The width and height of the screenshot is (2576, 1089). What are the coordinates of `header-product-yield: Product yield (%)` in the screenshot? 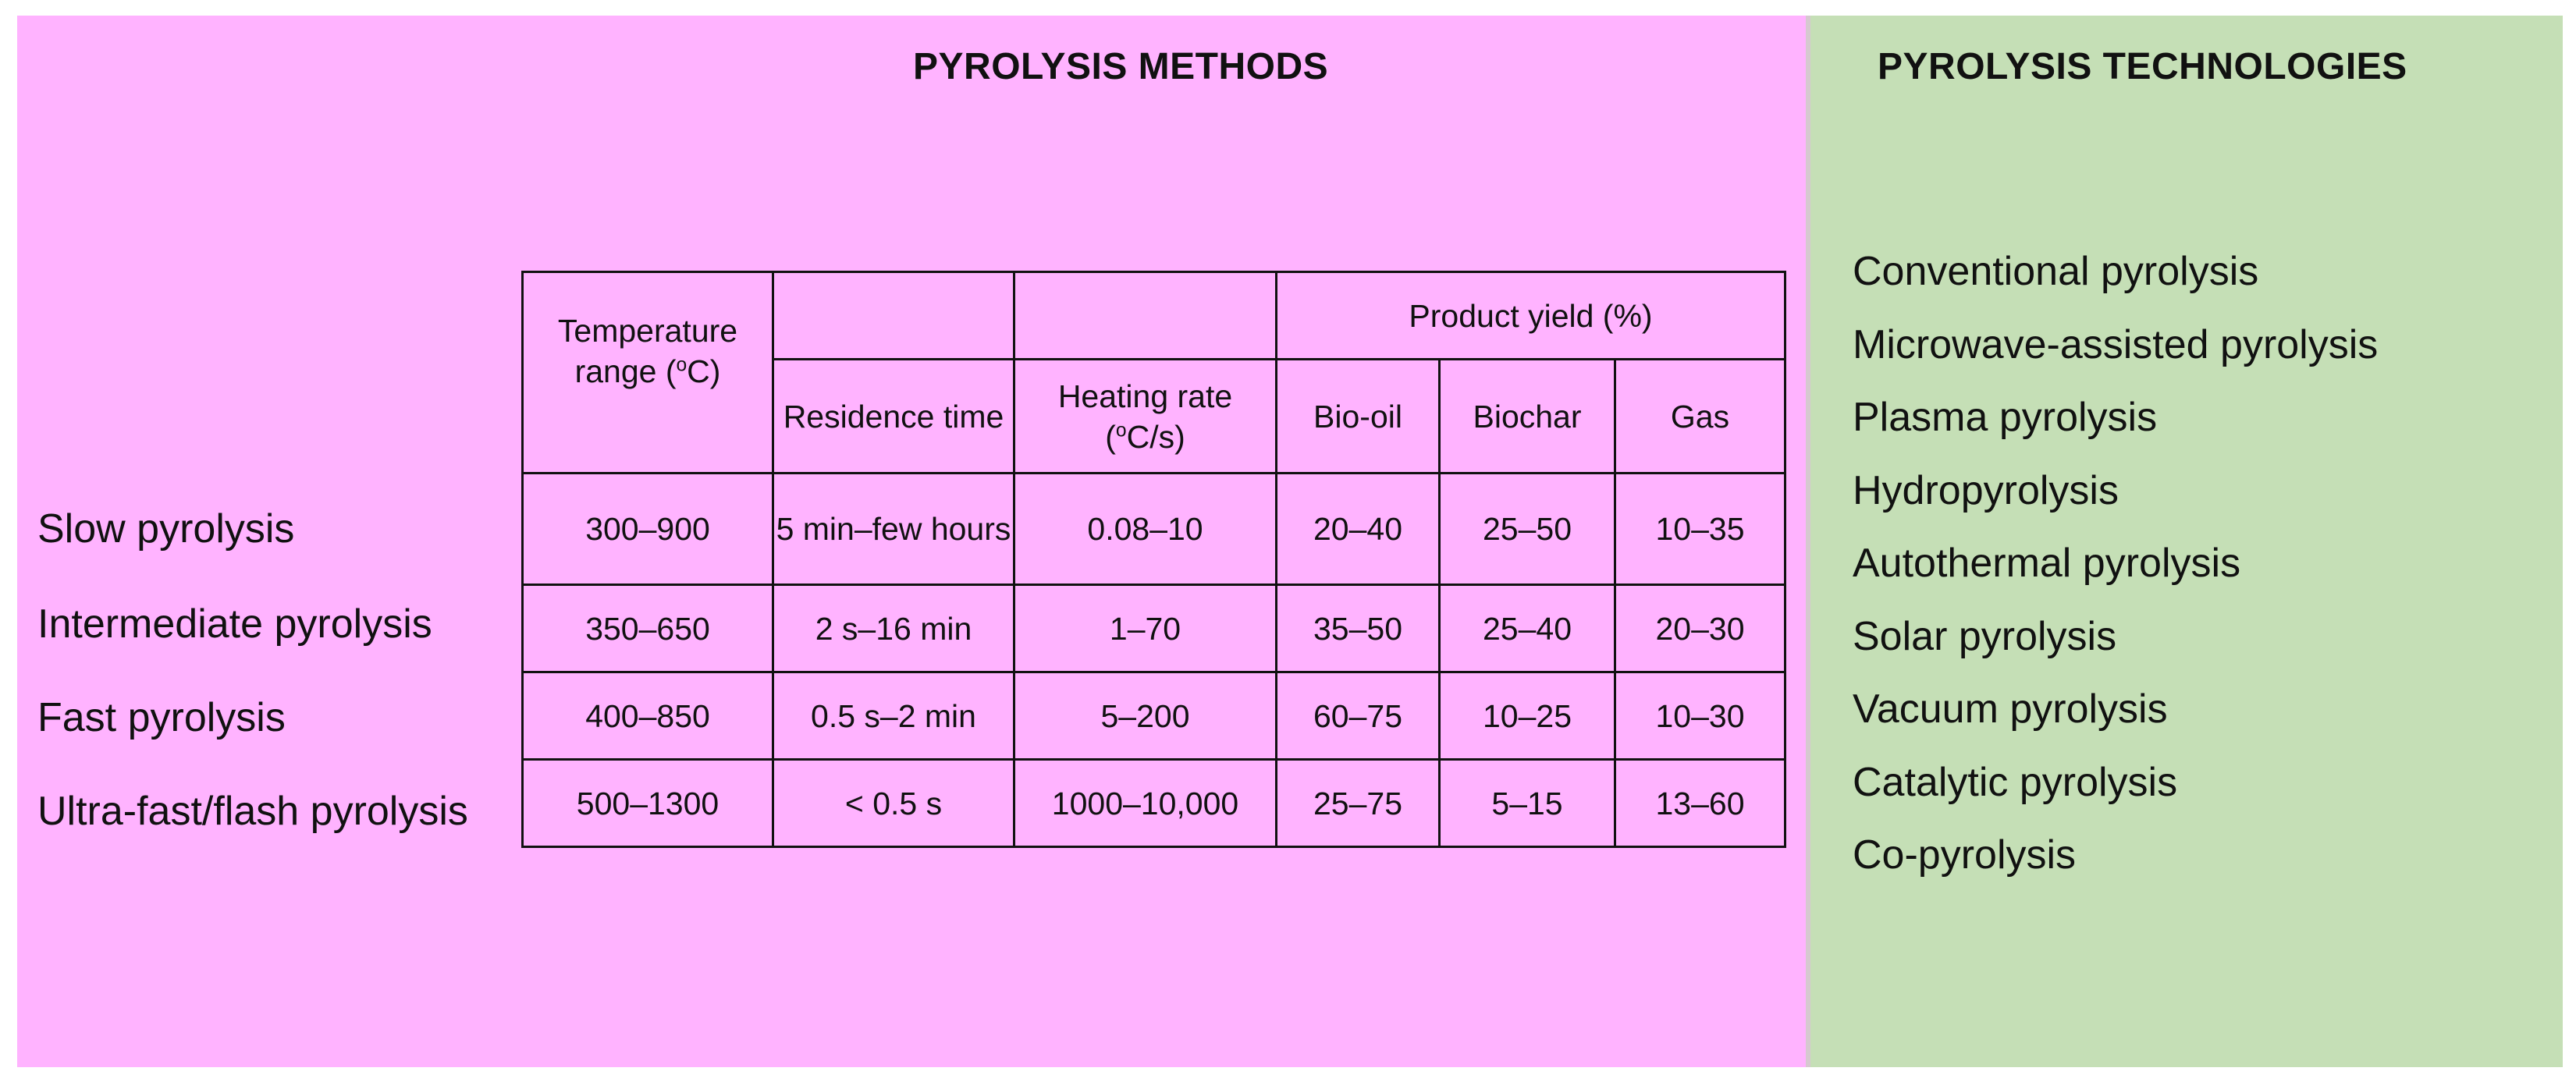 It's located at (1530, 315).